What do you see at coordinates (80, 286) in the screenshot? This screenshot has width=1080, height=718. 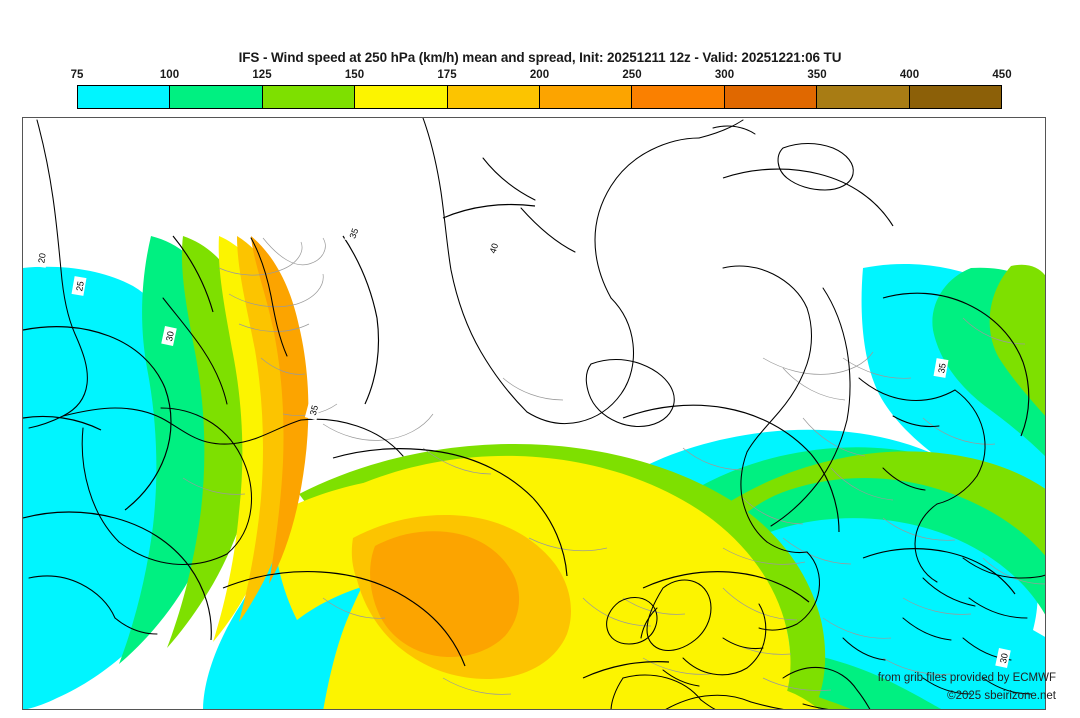 I see `svg-text: 25` at bounding box center [80, 286].